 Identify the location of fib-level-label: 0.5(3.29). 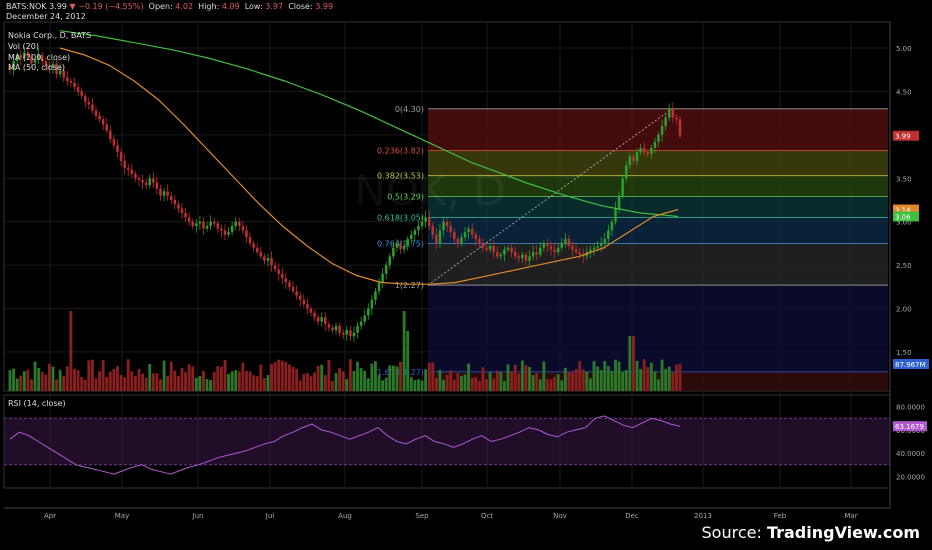
(405, 197).